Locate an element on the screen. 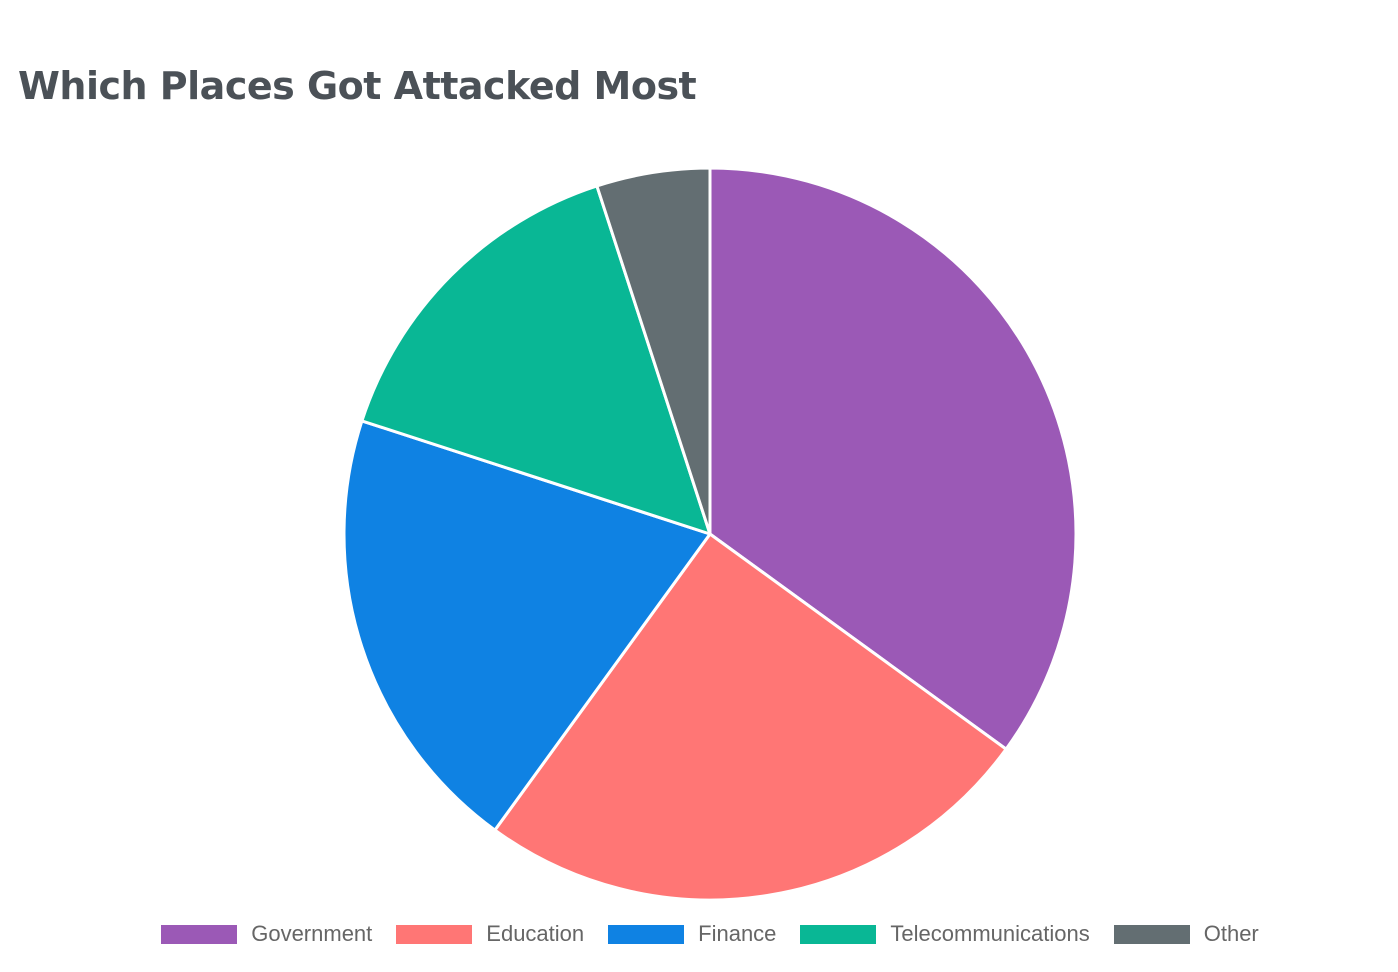  pie-slice-telecommunications is located at coordinates (536, 360).